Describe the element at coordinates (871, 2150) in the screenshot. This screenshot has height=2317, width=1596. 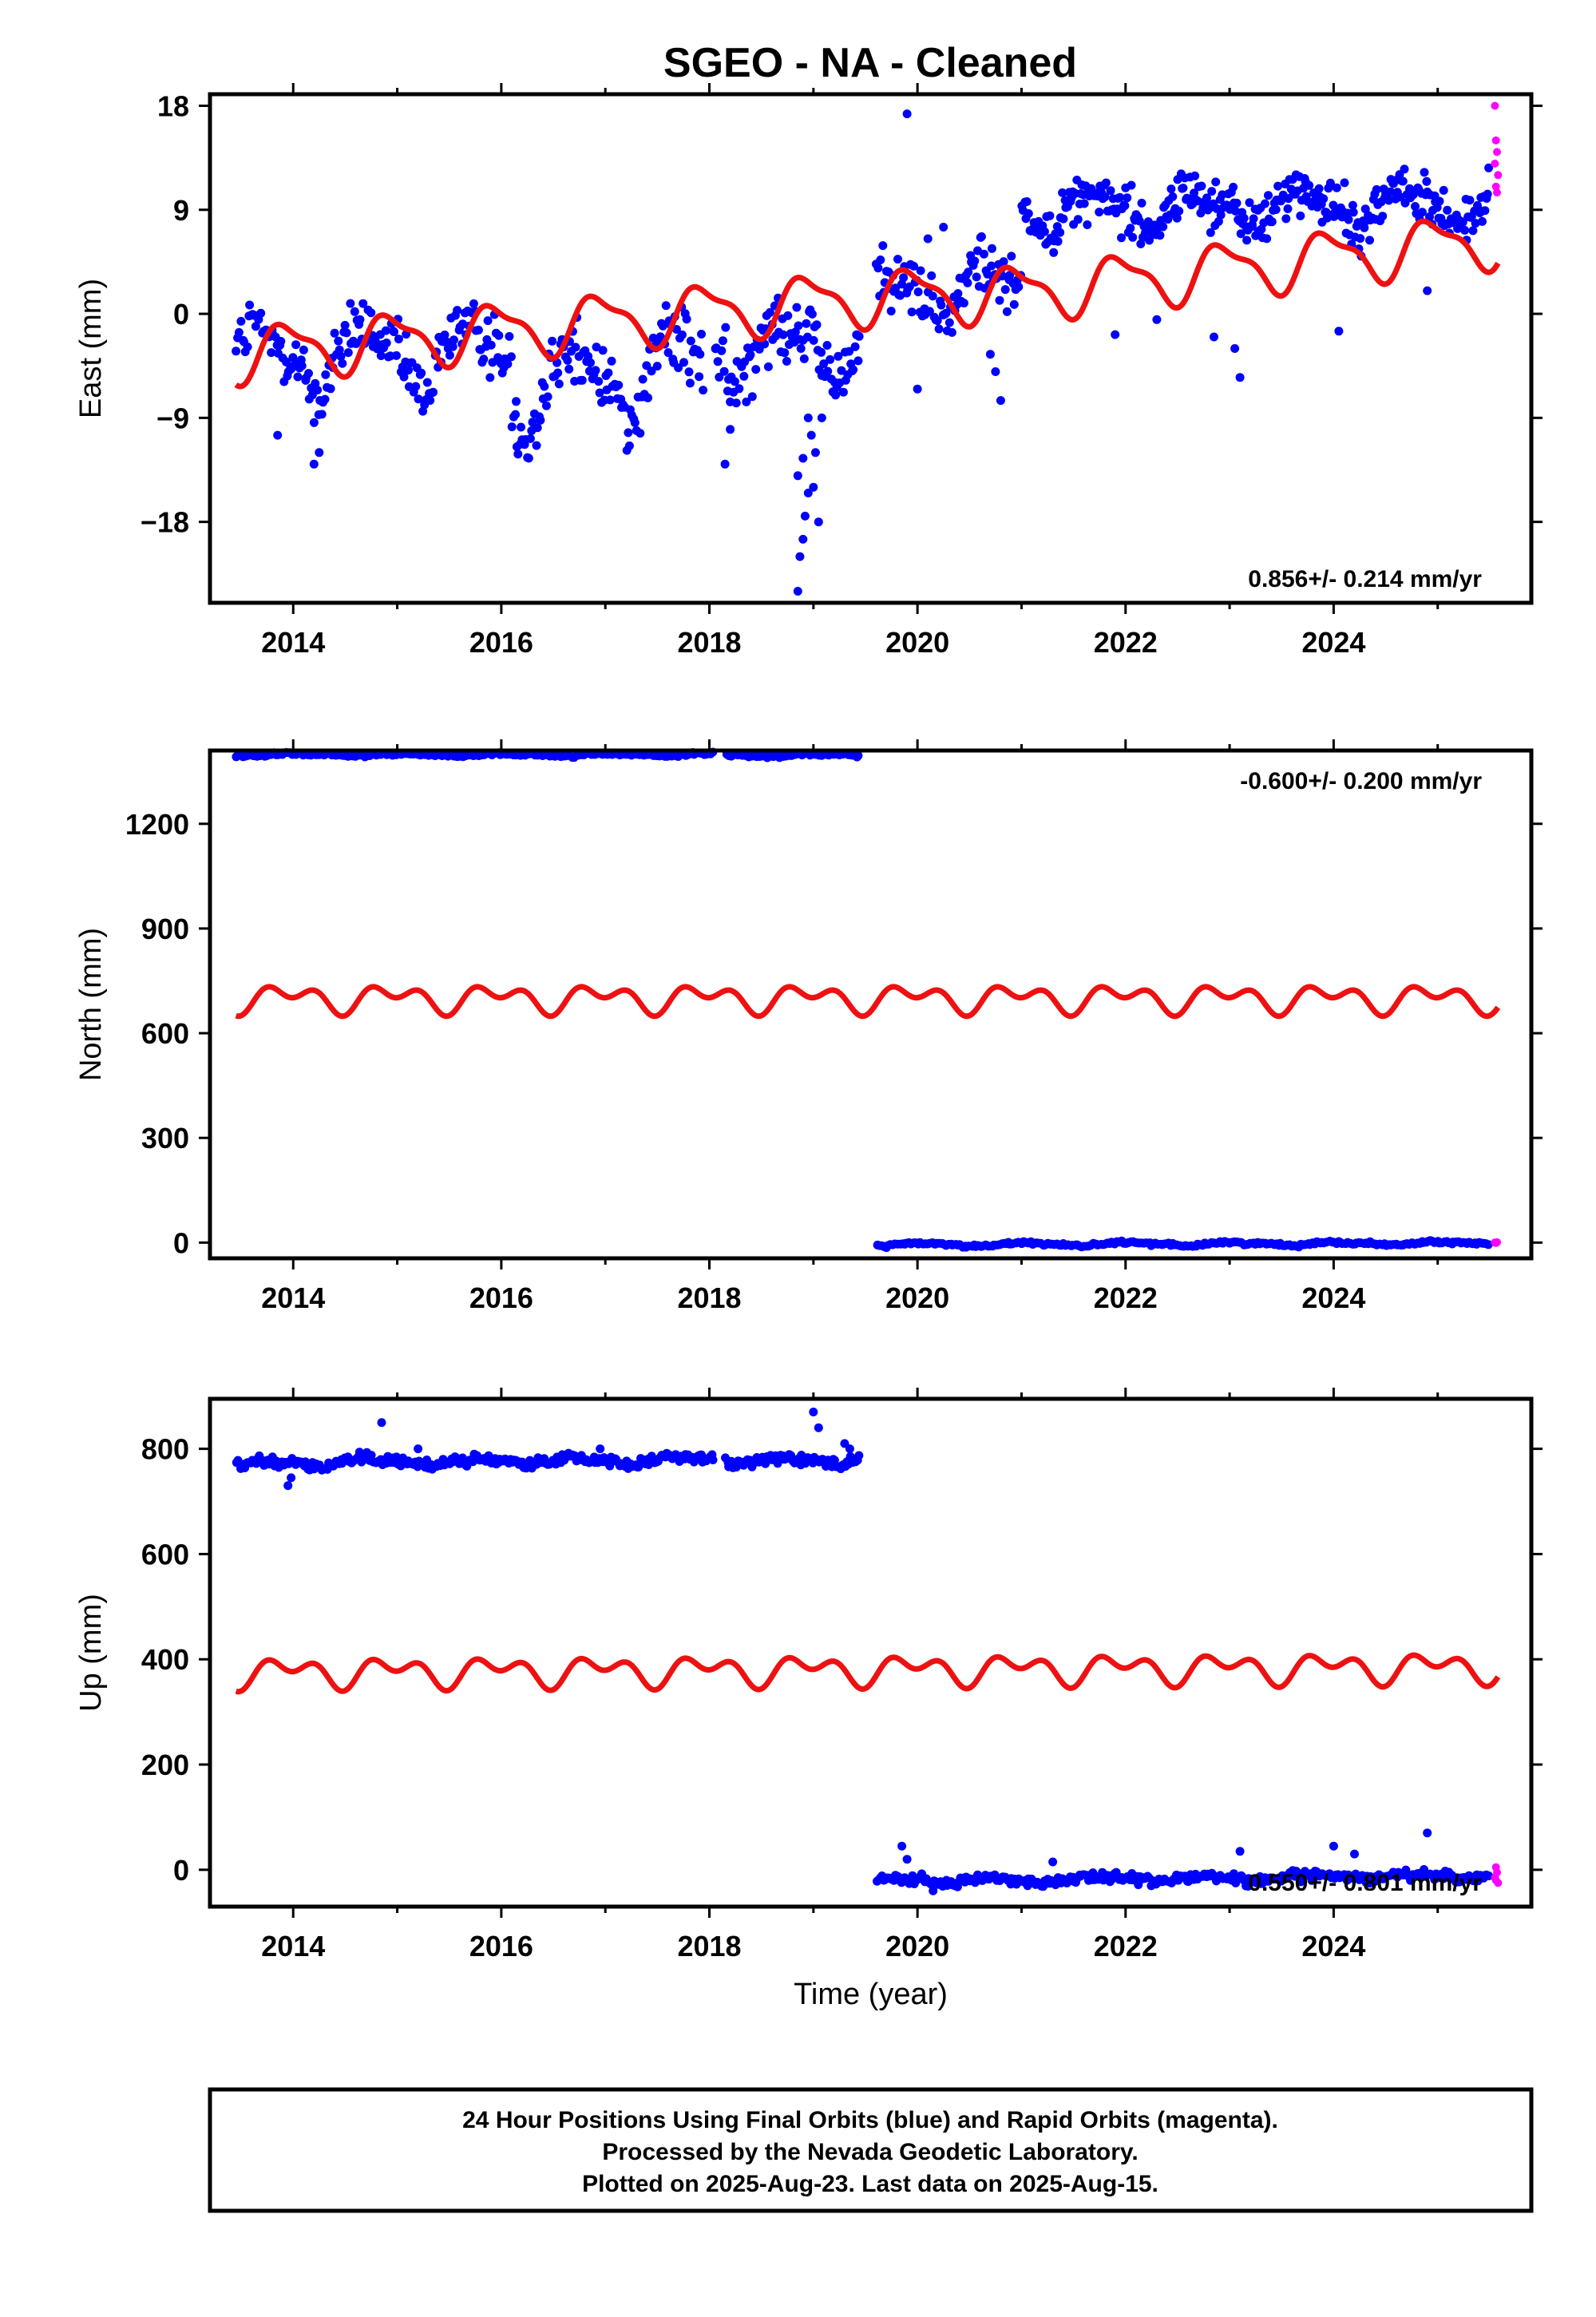
I see `caption-frame` at that location.